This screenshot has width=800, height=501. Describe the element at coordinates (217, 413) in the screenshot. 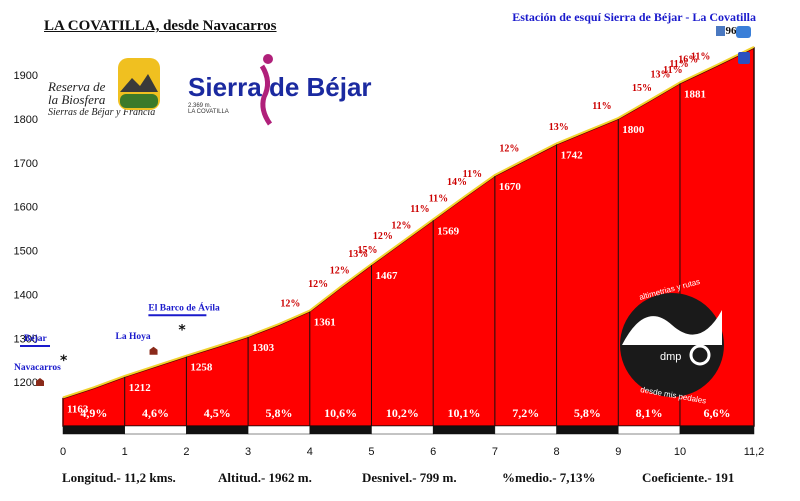

I see `segment-grade-label: 4,5%` at that location.